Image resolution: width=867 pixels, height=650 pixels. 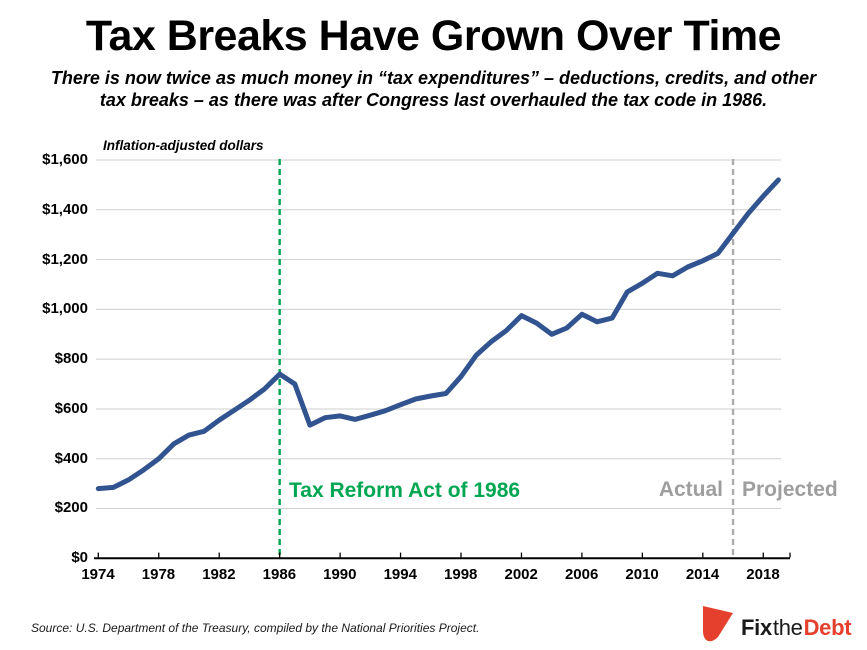 I want to click on page-title: Tax Breaks Have Grown Over Time, so click(x=433, y=36).